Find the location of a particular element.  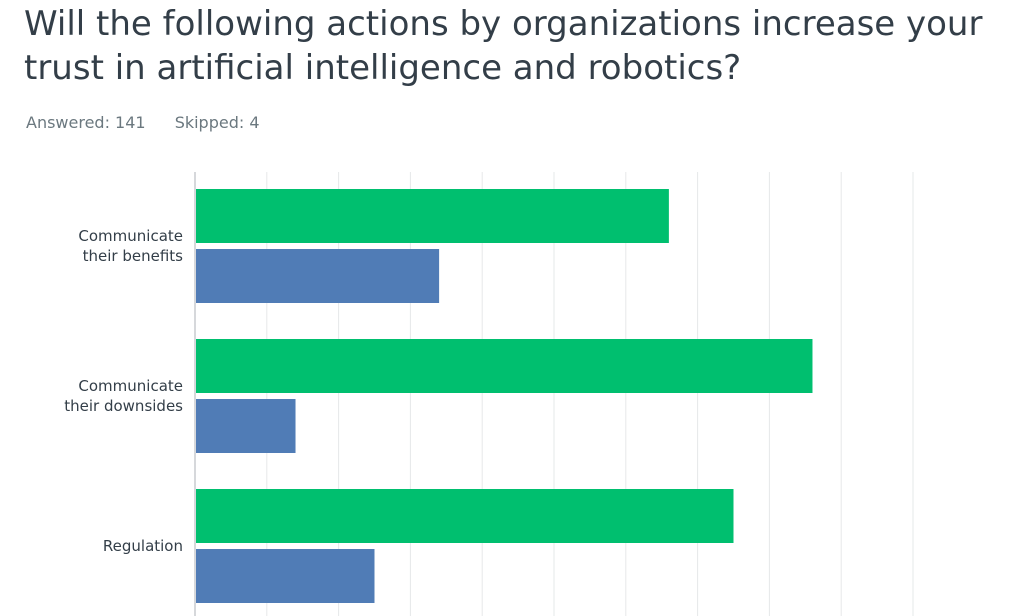

answered-count: Answered: 141 is located at coordinates (86, 122).